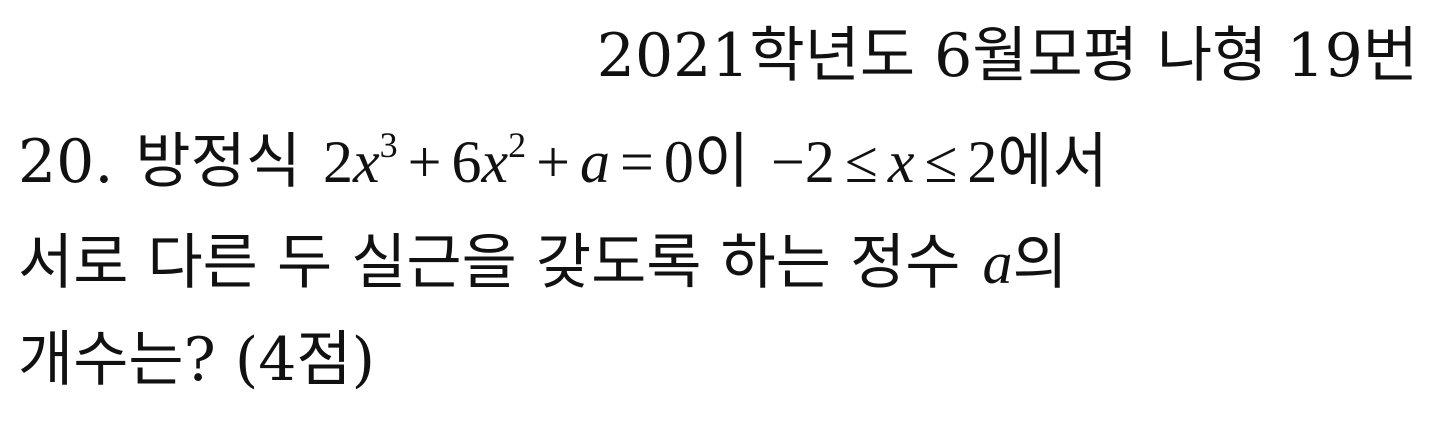 This screenshot has width=1440, height=427. I want to click on equation: 2x3 +6x2 + a = 0, so click(508, 161).